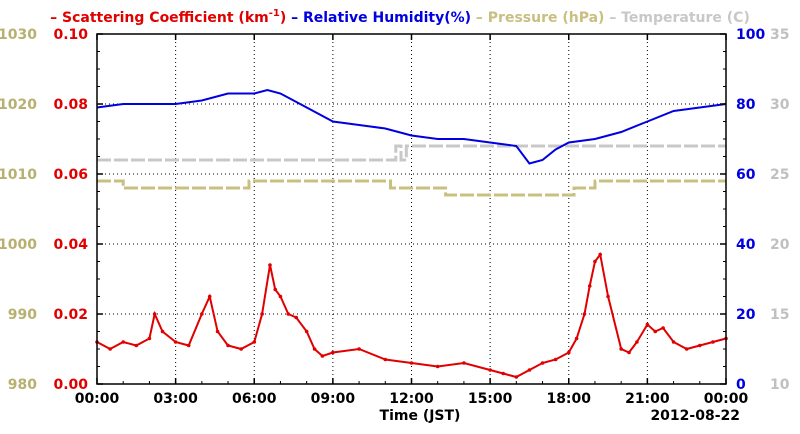 This screenshot has height=434, width=800. Describe the element at coordinates (18, 35) in the screenshot. I see `pressure-tick-label: 1030` at that location.